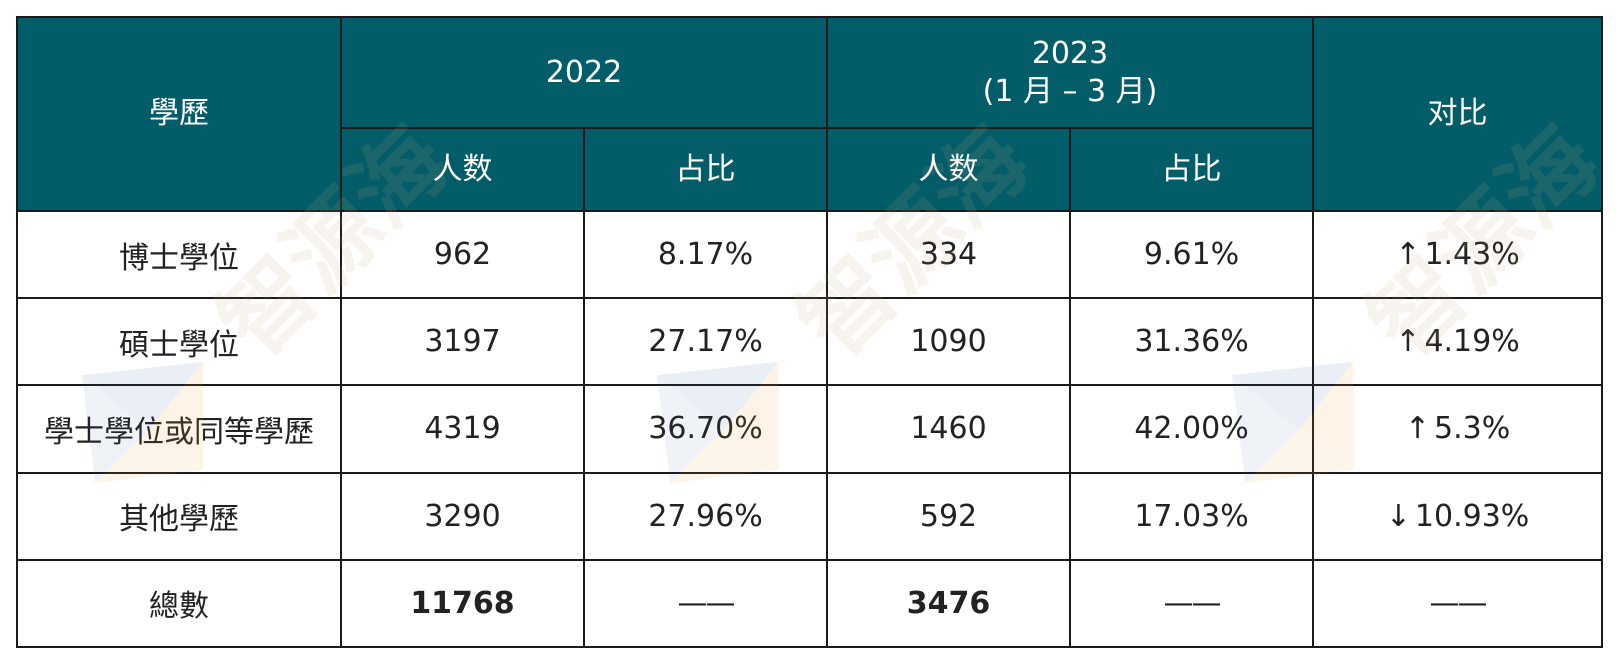 The width and height of the screenshot is (1616, 664). I want to click on row-label: 博士學位, so click(179, 254).